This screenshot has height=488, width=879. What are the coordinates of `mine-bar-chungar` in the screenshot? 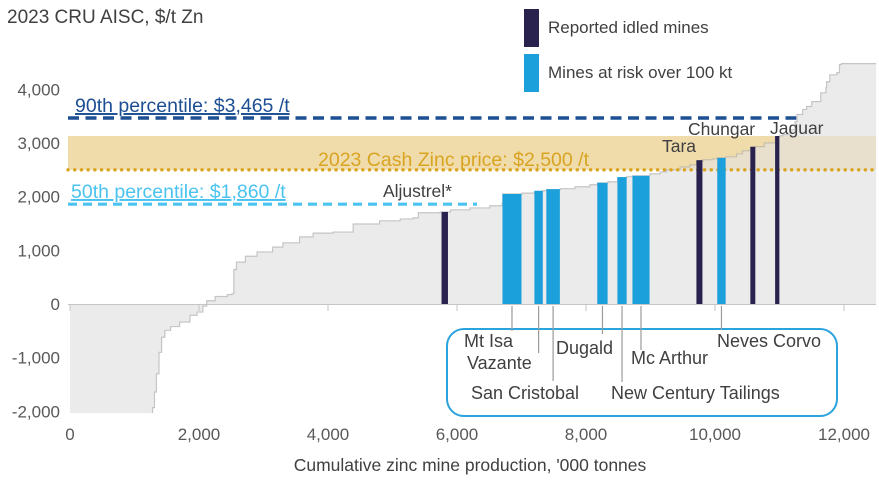 It's located at (753, 225).